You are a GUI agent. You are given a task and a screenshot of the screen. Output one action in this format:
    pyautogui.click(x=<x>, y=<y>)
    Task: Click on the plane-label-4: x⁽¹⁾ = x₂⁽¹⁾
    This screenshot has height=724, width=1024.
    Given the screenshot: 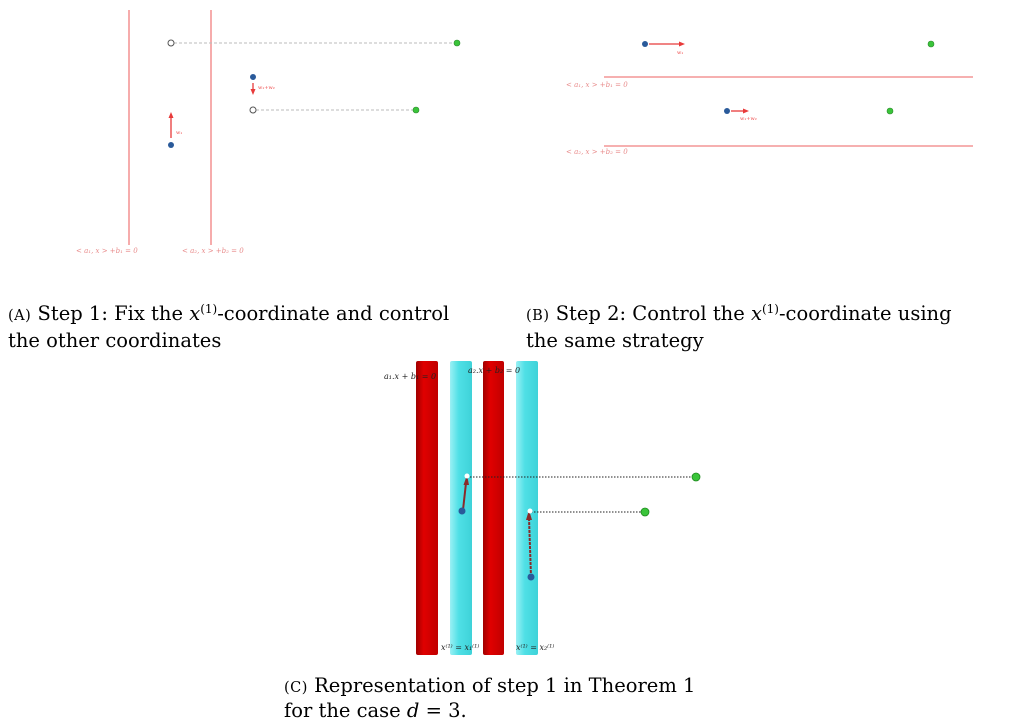 What is the action you would take?
    pyautogui.click(x=535, y=647)
    